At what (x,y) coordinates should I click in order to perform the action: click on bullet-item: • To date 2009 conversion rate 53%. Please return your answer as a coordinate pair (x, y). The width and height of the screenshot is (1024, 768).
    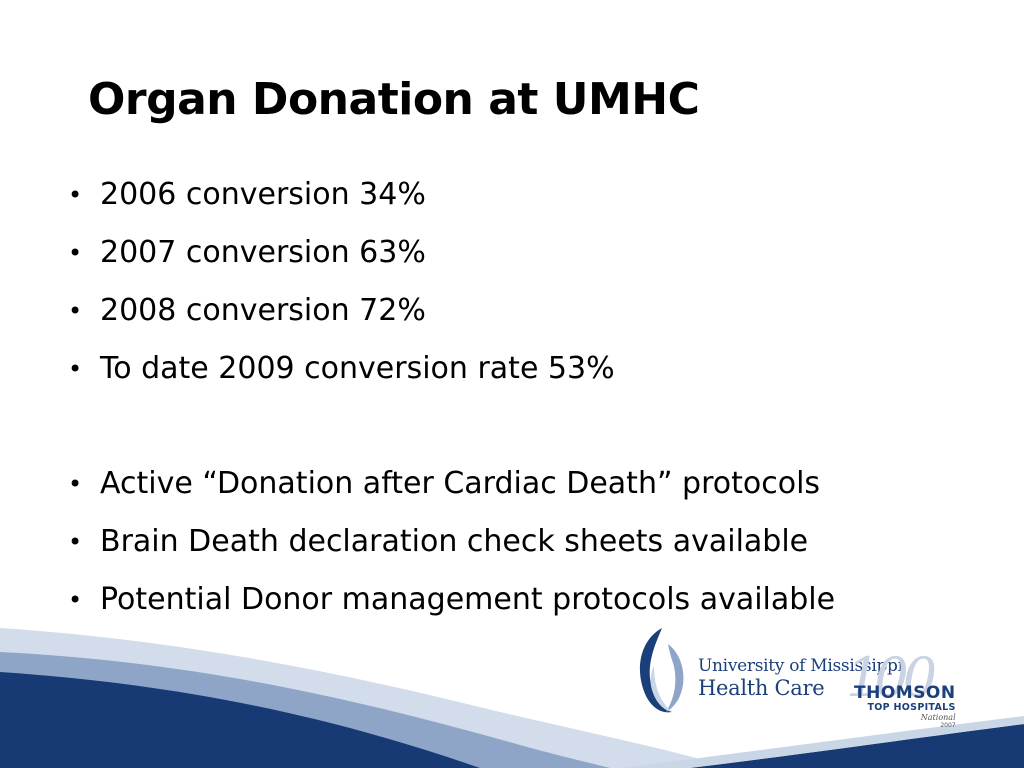
    Looking at the image, I should click on (449, 369).